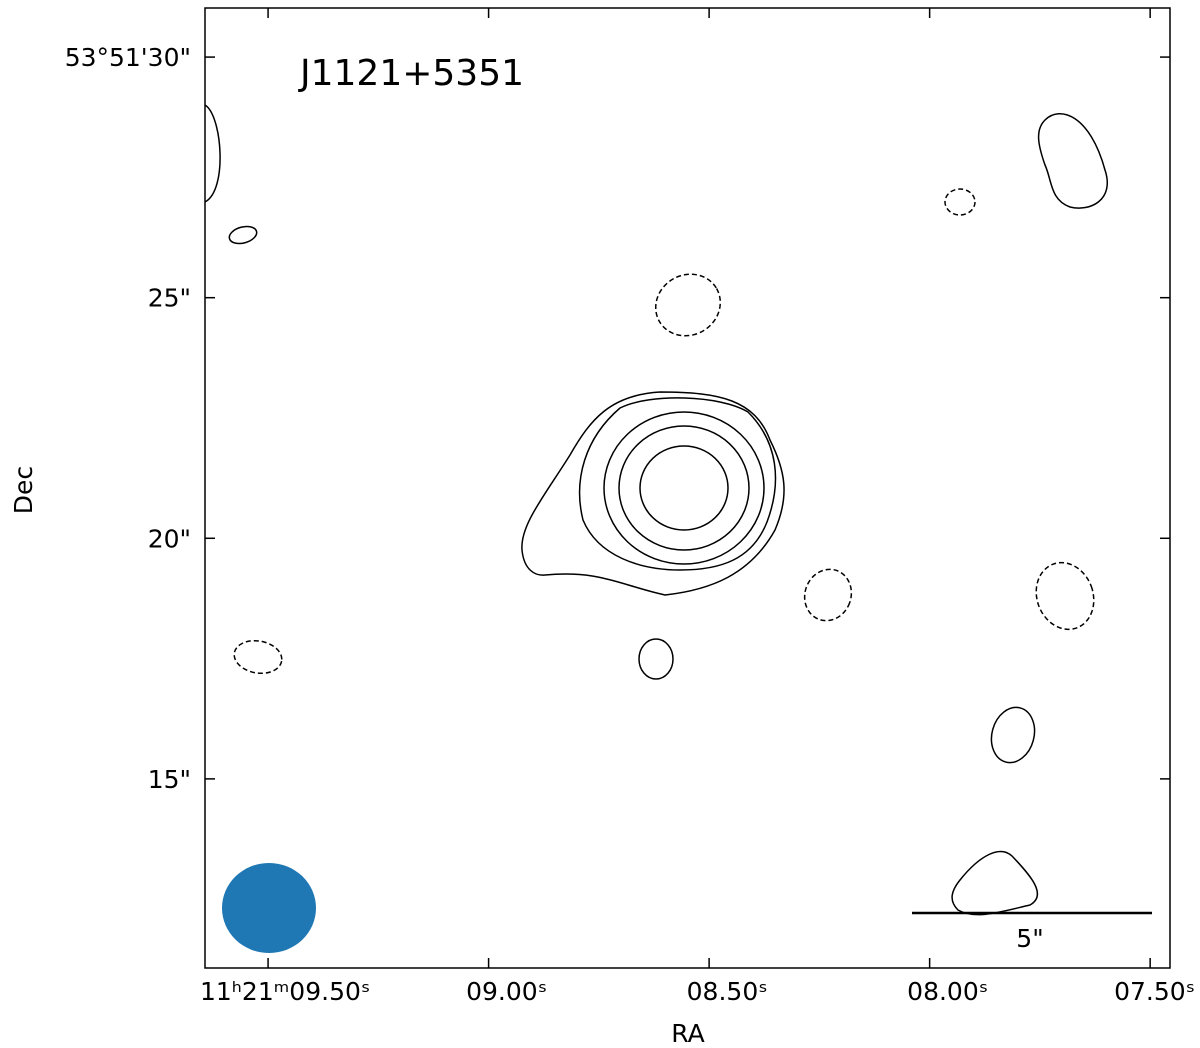 The height and width of the screenshot is (1048, 1200). I want to click on x-tick-label: 07.50ˢ, so click(1154, 991).